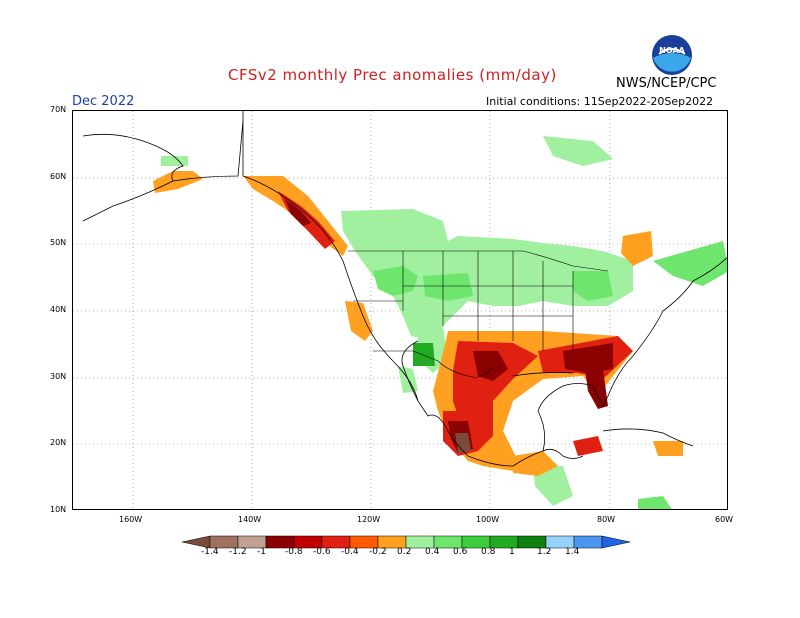  I want to click on organization-label: NWS/NCEP/CPC, so click(666, 83).